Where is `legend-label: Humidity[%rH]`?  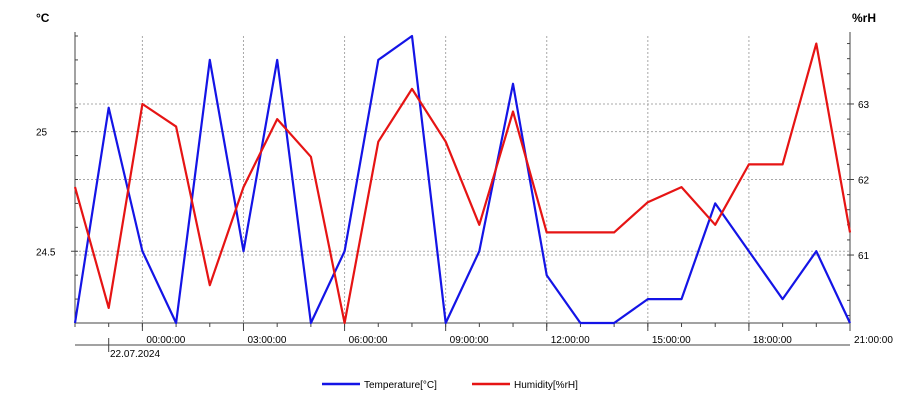
legend-label: Humidity[%rH] is located at coordinates (546, 385).